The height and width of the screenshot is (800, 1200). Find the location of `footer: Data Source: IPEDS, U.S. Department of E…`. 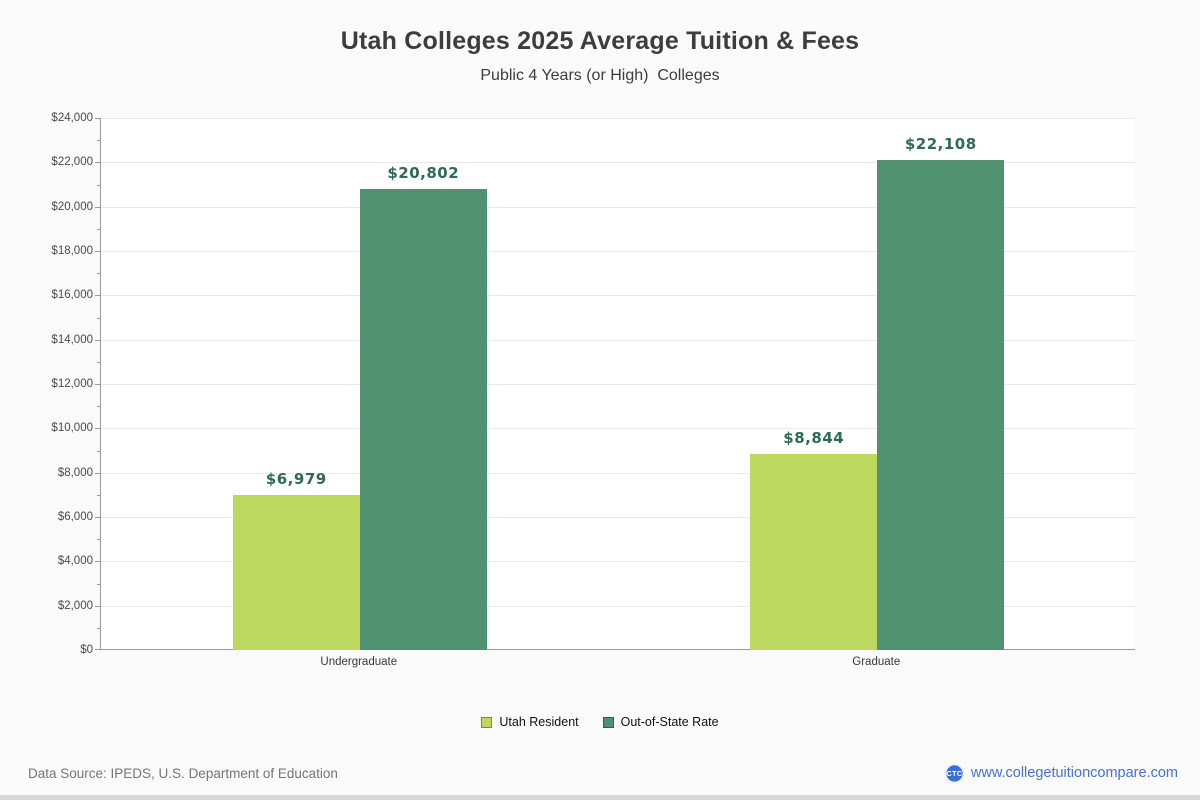

footer: Data Source: IPEDS, U.S. Department of E… is located at coordinates (603, 773).